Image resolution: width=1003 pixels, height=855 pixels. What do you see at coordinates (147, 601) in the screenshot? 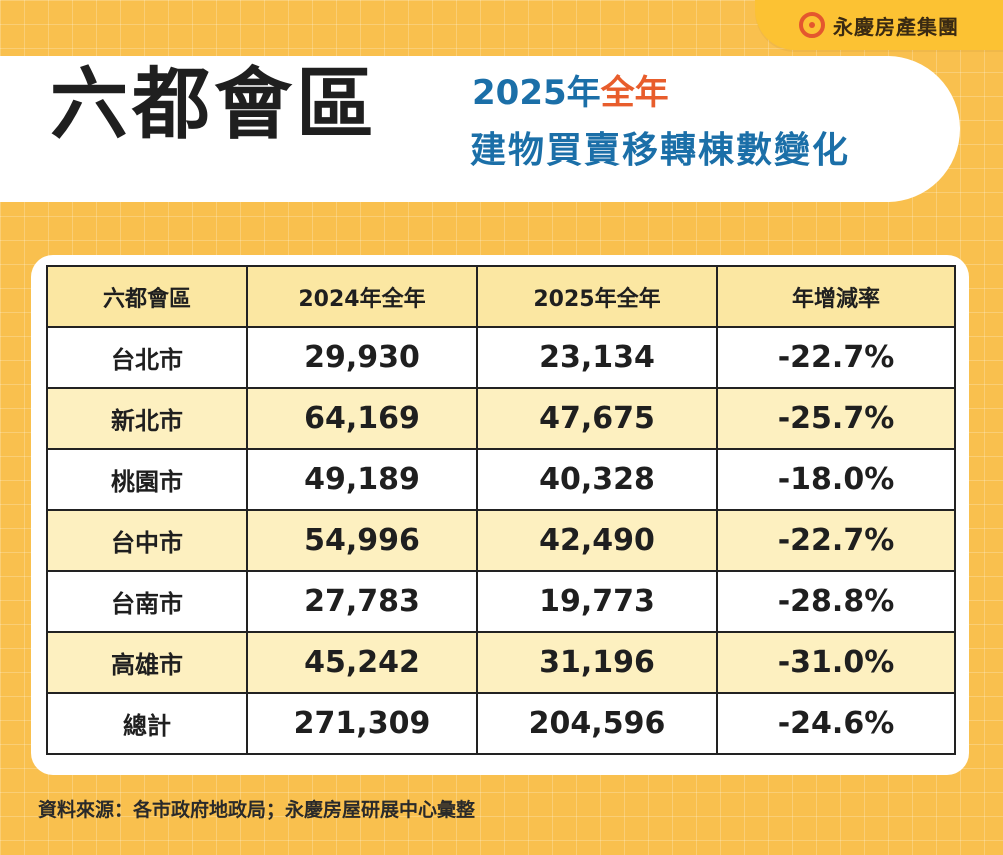
I see `cell-region: 台南市` at bounding box center [147, 601].